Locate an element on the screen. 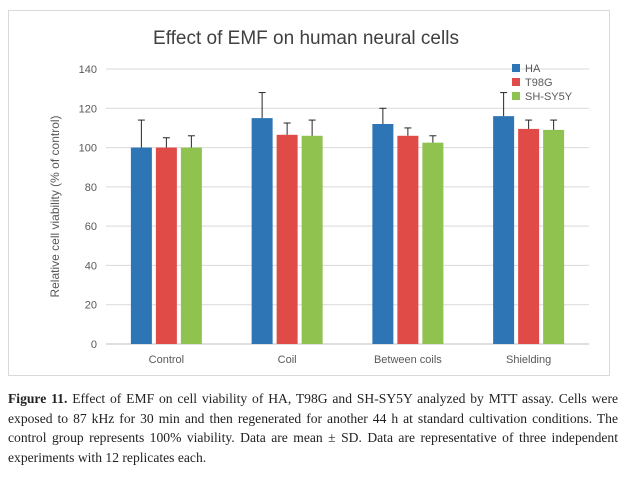  legend-swatch-ha is located at coordinates (516, 68).